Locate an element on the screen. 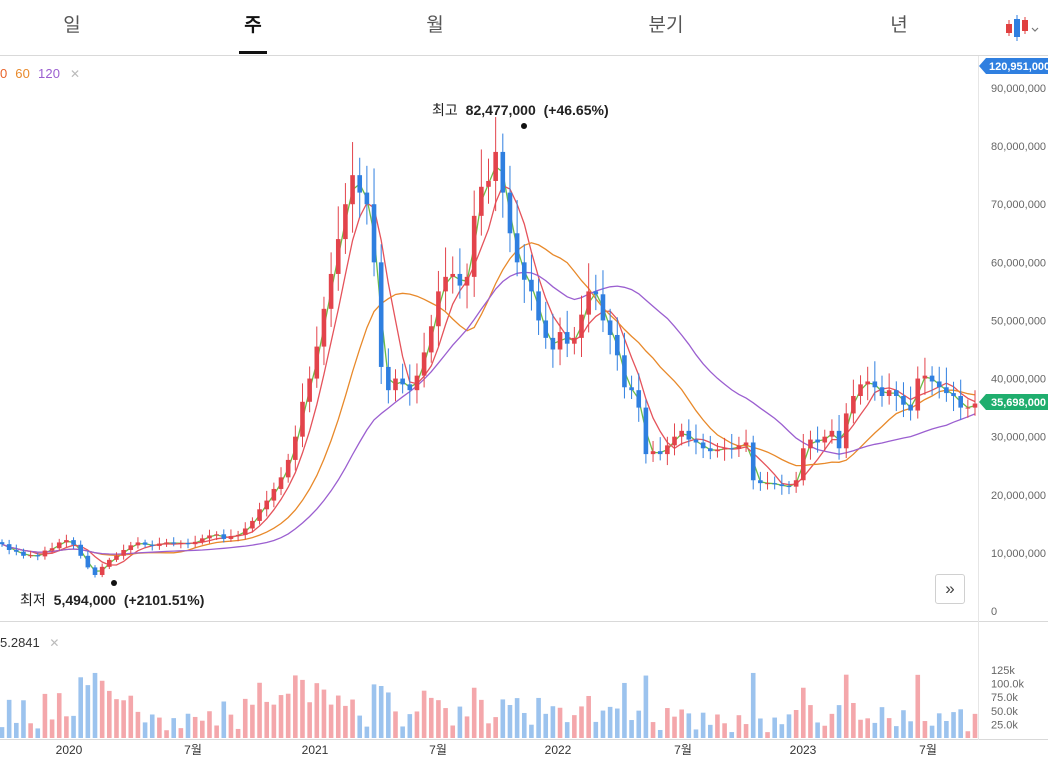 The width and height of the screenshot is (1048, 760). tab-year: 년 is located at coordinates (899, 25).